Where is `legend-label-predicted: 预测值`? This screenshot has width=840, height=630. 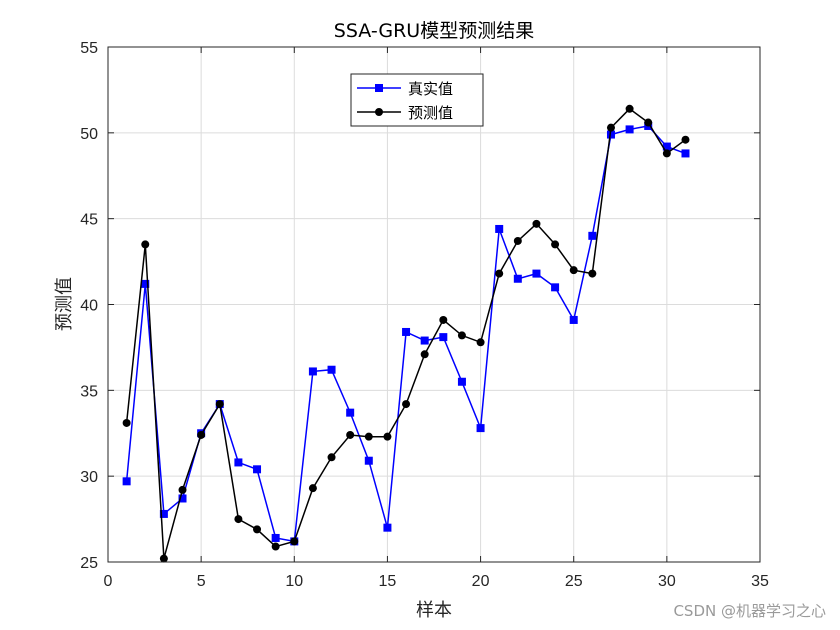 legend-label-predicted: 预测值 is located at coordinates (430, 113).